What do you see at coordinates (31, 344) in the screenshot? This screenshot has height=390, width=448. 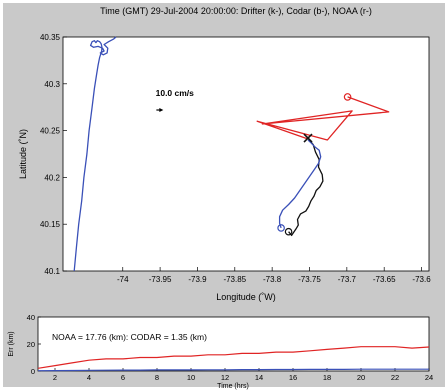 I see `err-y-tick-label: 20` at bounding box center [31, 344].